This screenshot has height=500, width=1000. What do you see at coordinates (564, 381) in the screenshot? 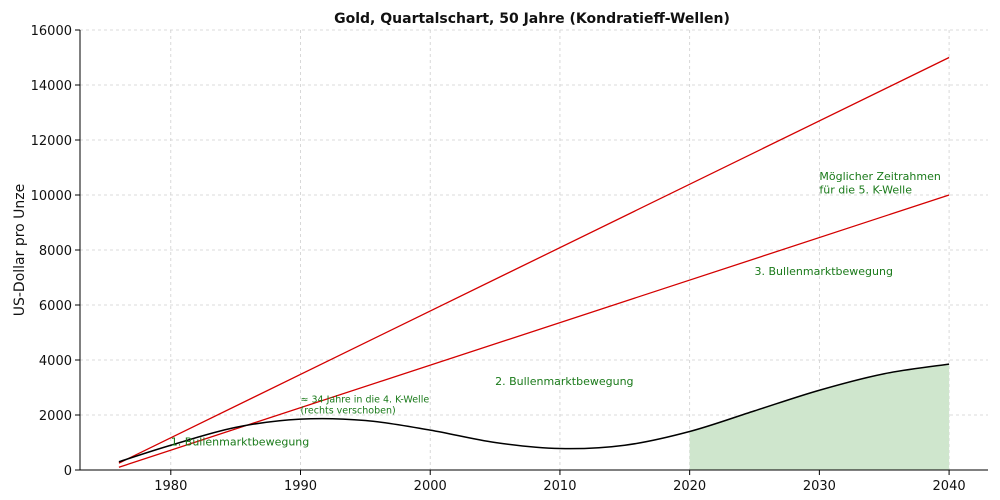
I see `annotation-label: 2. Bullenmarktbewegung` at bounding box center [564, 381].